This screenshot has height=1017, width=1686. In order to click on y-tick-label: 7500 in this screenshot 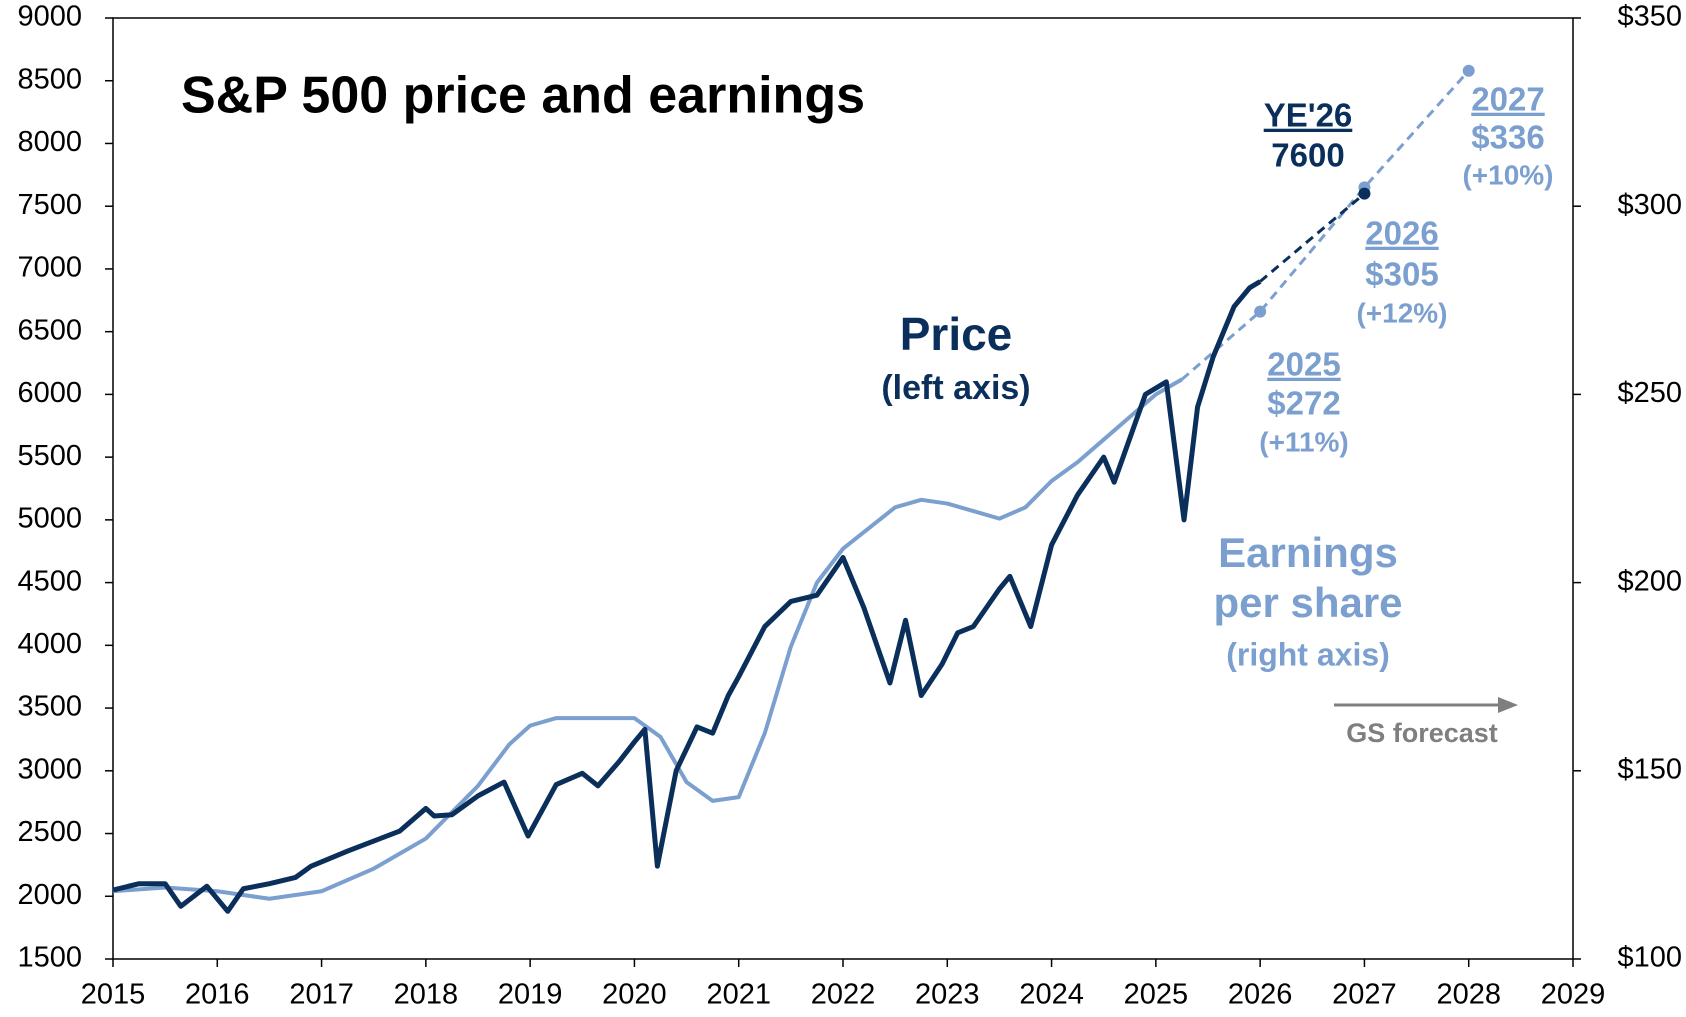, I will do `click(49, 205)`.